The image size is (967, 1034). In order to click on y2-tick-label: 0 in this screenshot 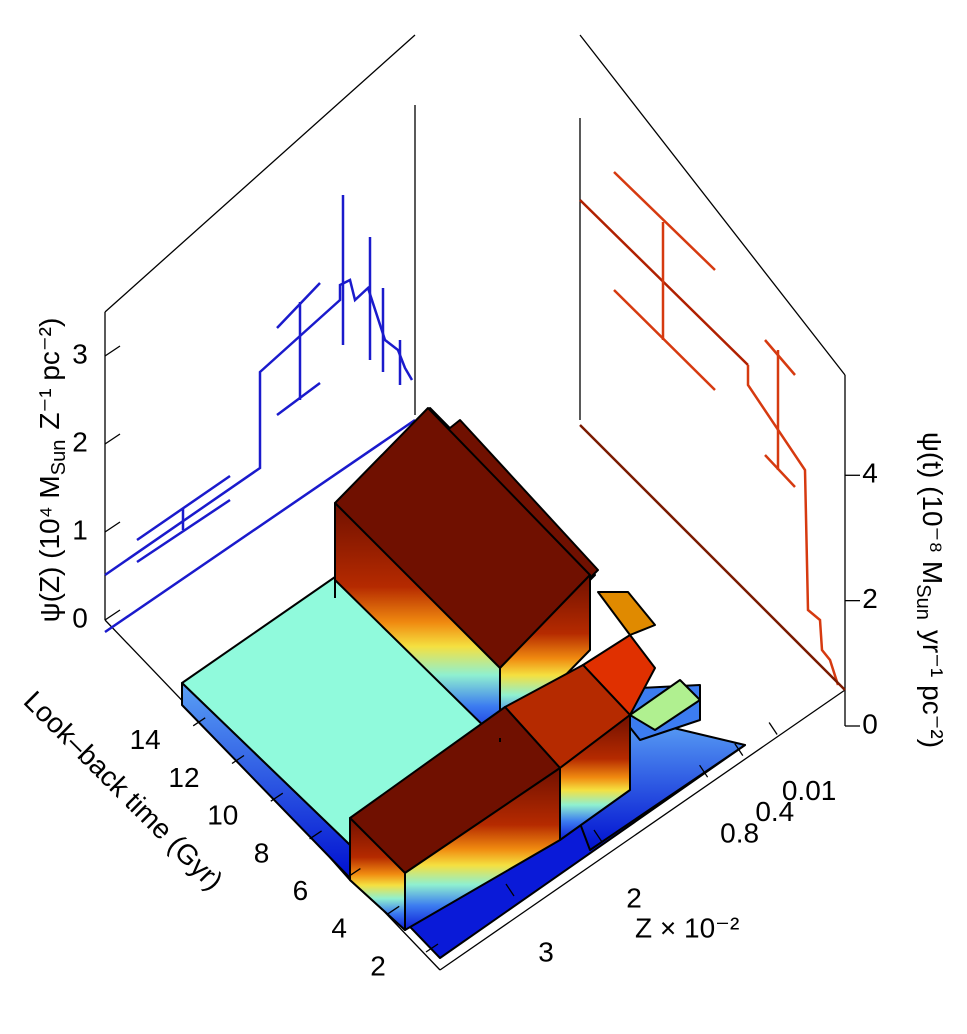, I will do `click(870, 723)`.